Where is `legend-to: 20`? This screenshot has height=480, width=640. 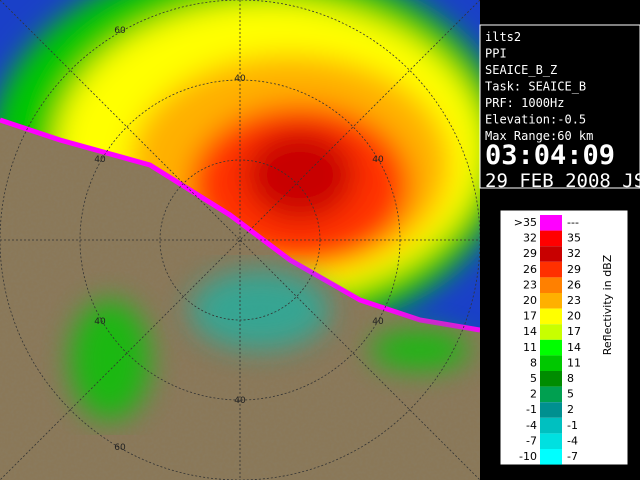 legend-to: 20 is located at coordinates (574, 316).